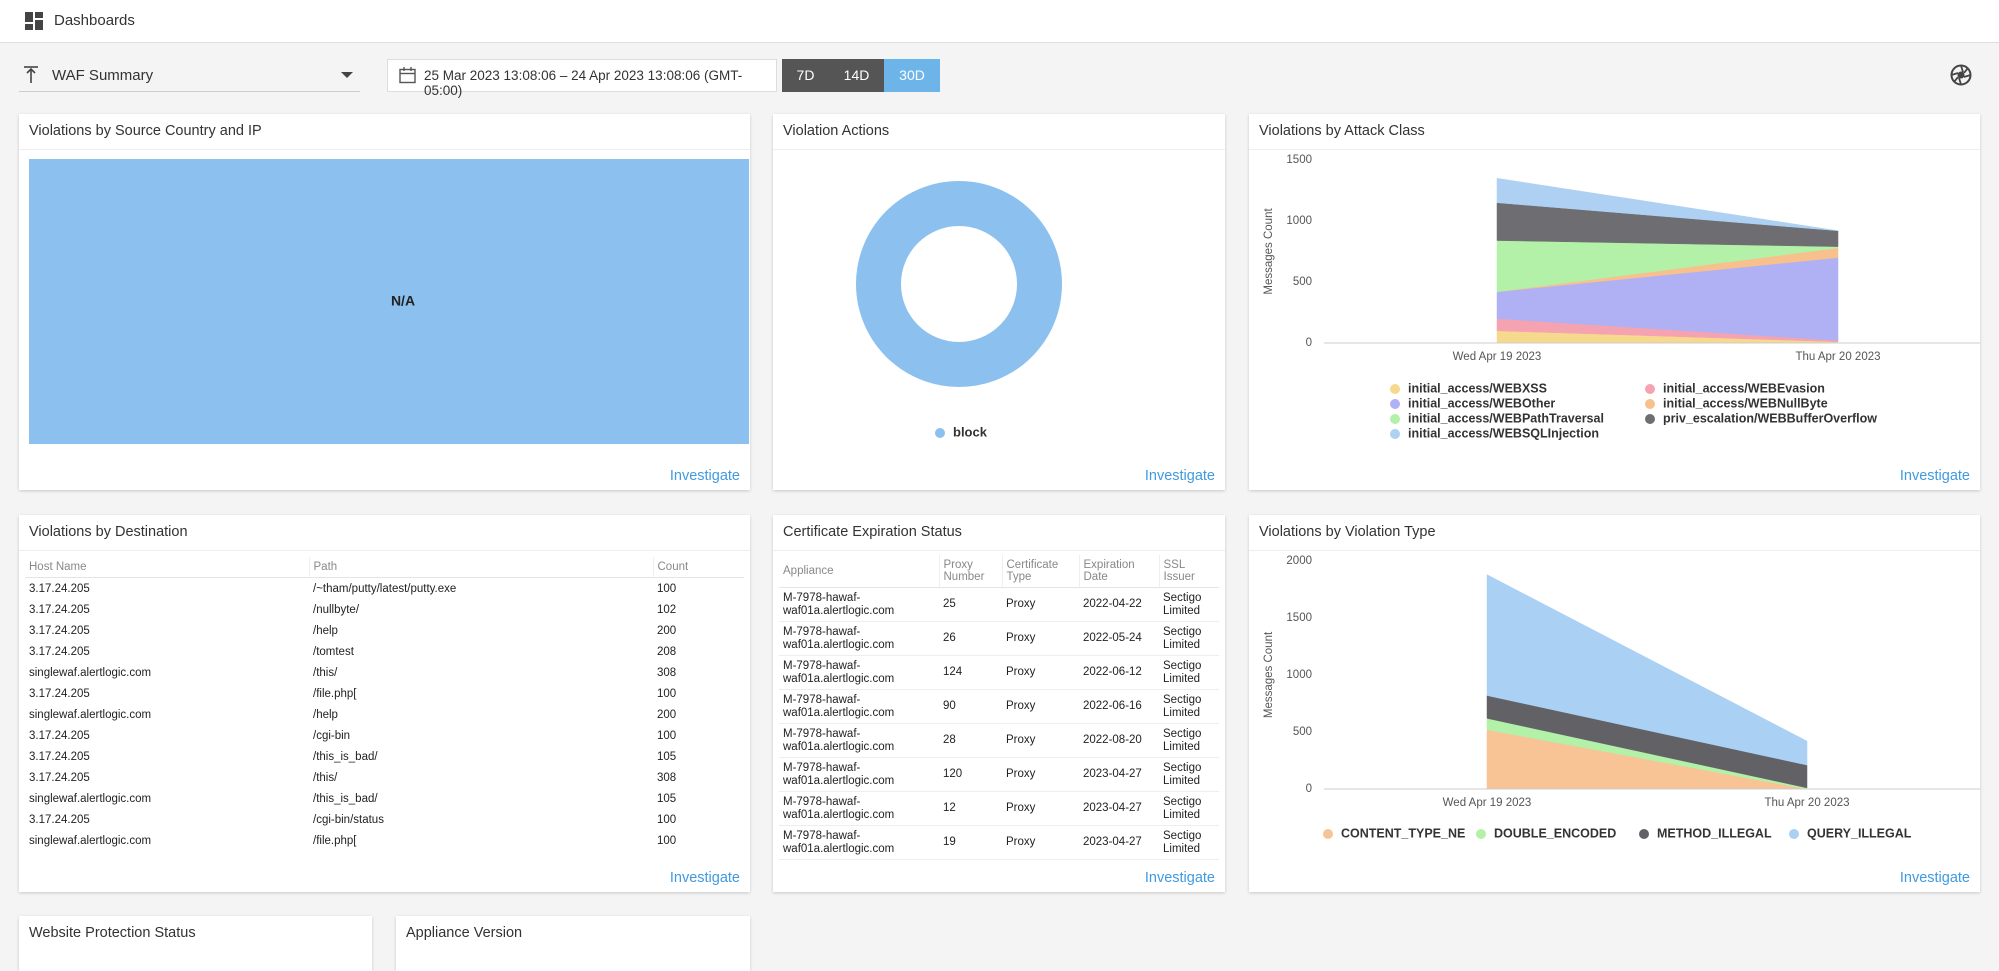 Image resolution: width=1999 pixels, height=971 pixels. I want to click on table-row: 3.17.24.205/tomtest 208, so click(384, 651).